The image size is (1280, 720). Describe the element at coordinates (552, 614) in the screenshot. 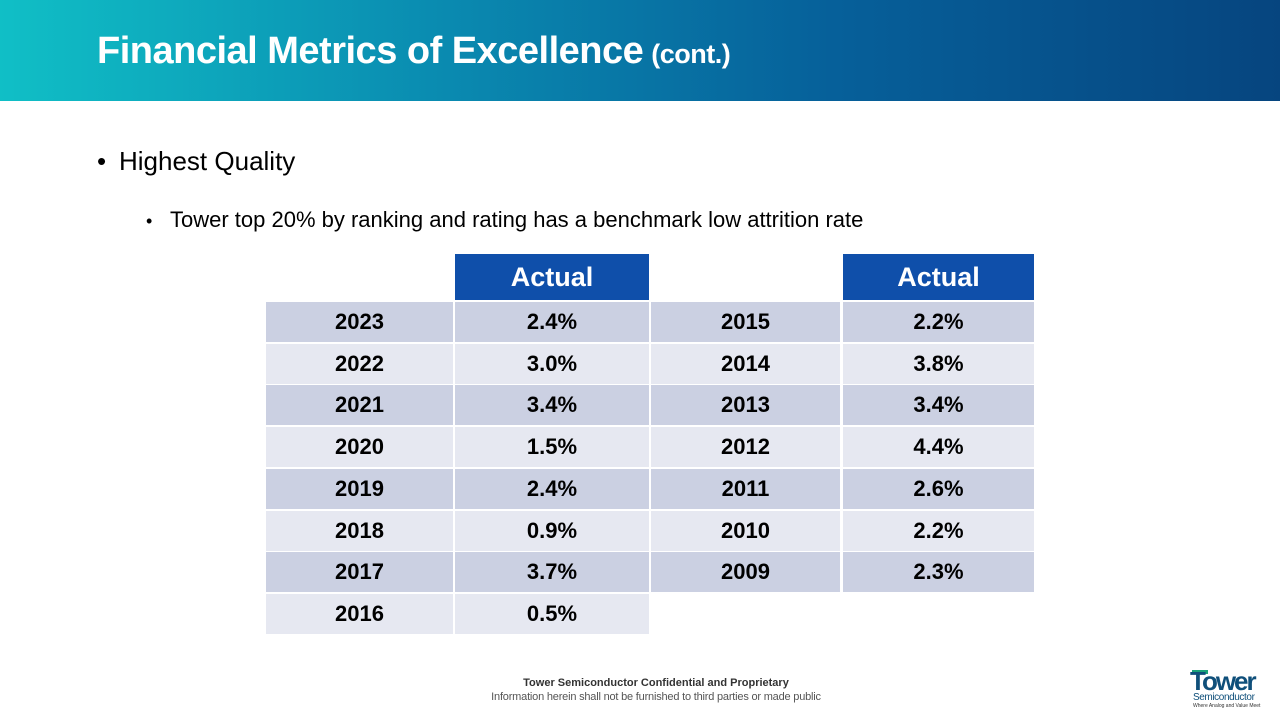

I see `table-cell-value: 0.5%` at that location.